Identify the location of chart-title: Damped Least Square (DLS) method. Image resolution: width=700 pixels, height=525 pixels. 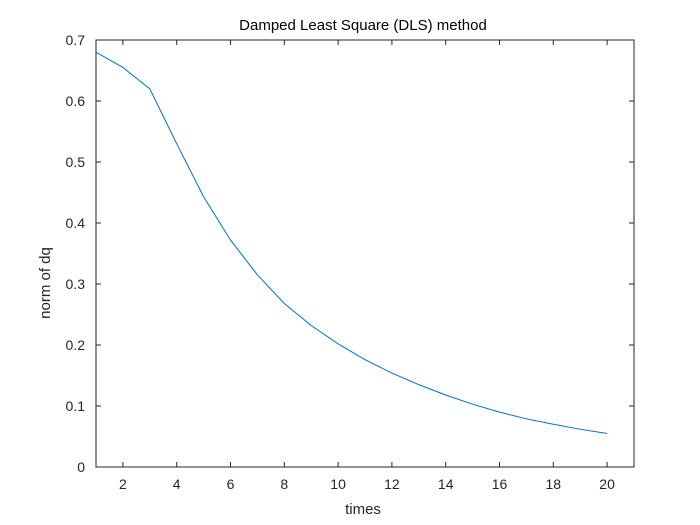
(363, 25).